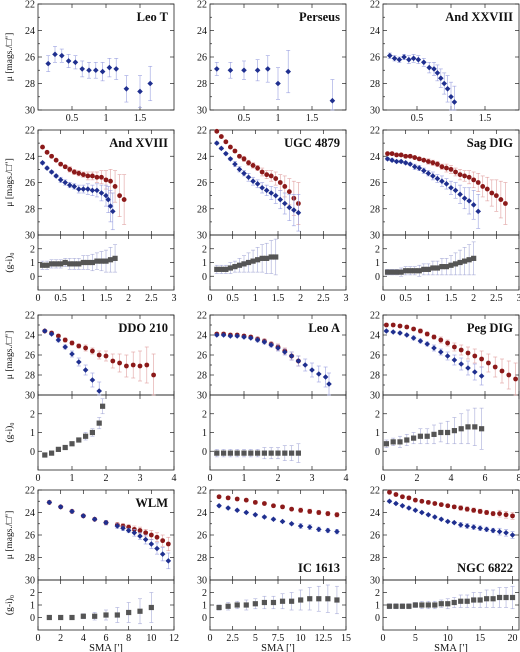  I want to click on x-tick-label: 0.5, so click(60, 298).